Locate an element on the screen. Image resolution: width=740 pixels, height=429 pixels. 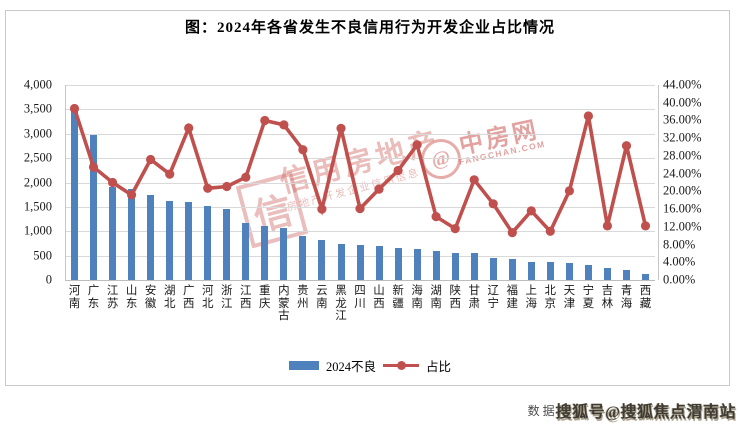
y-axis-right-tick: 40.00% is located at coordinates (682, 102).